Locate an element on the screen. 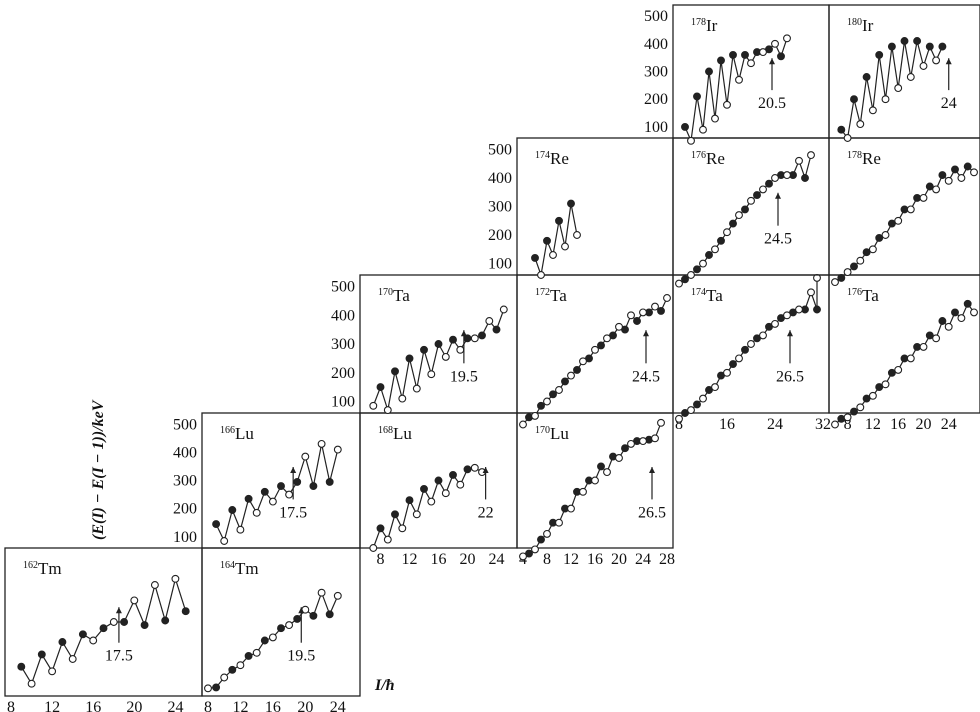  nucleus-label: 170Ta is located at coordinates (394, 295).